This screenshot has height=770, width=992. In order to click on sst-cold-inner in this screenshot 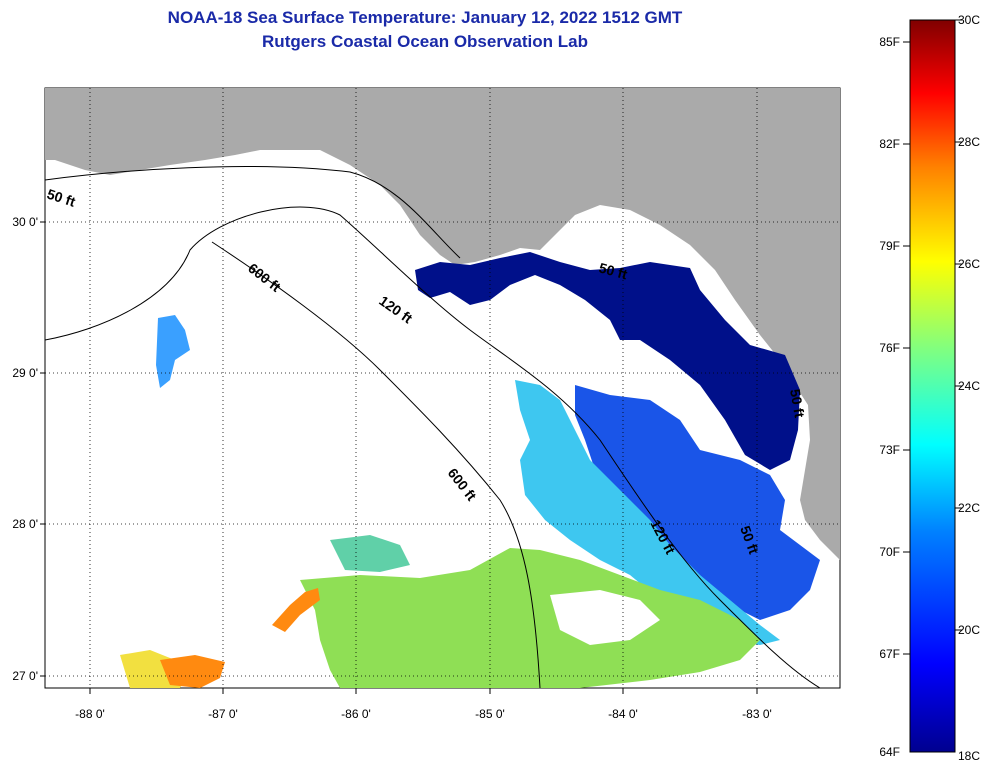, I will do `click(605, 337)`.